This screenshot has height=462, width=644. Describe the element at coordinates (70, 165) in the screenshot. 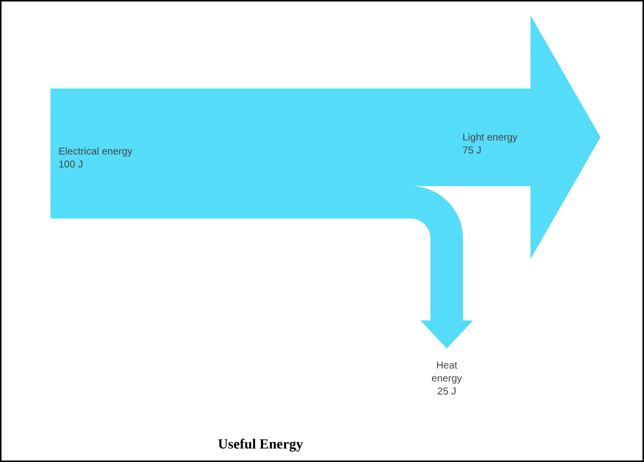

I see `data-label: 100 J` at that location.